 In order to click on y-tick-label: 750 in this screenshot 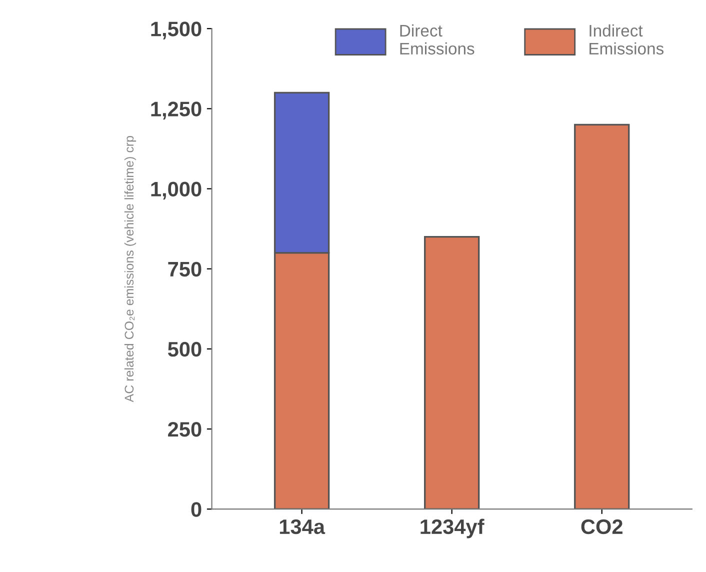, I will do `click(185, 269)`.